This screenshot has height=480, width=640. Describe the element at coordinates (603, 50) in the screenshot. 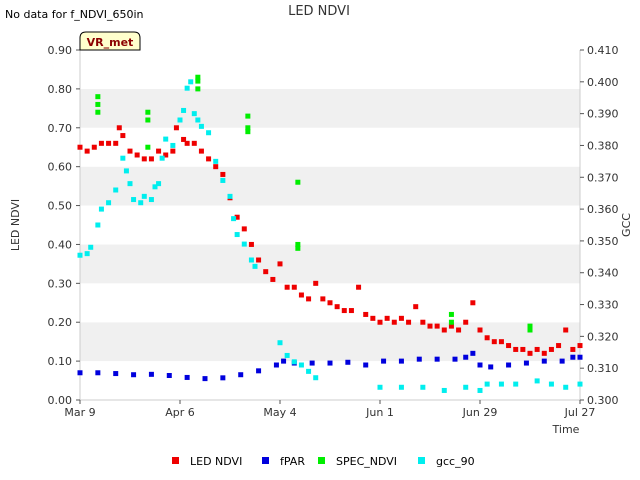

I see `y2-tick-label: 0.410` at that location.